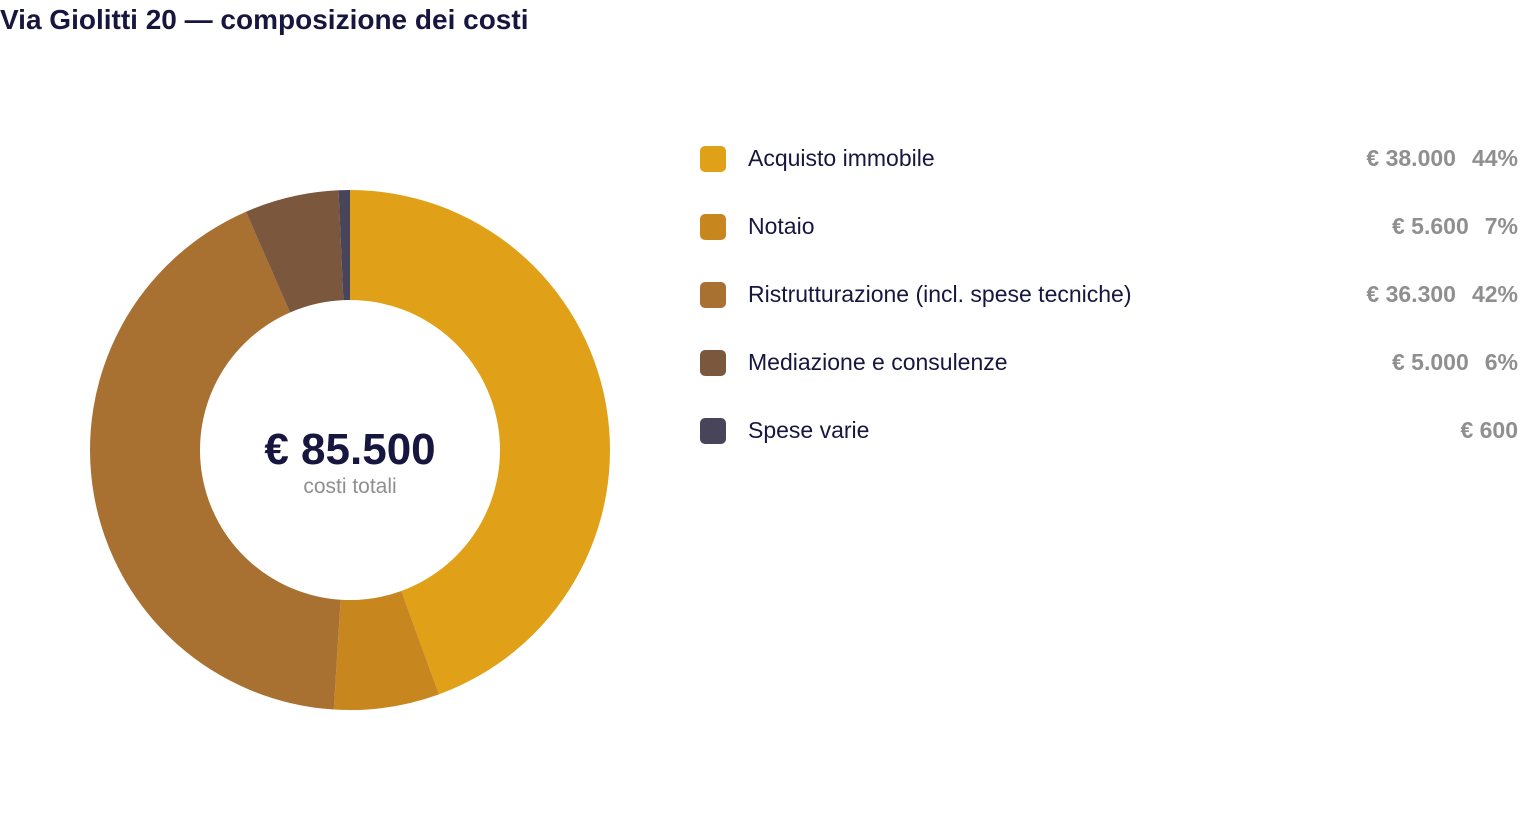 This screenshot has width=1520, height=840. I want to click on legend-amount: € 38.000, so click(1411, 158).